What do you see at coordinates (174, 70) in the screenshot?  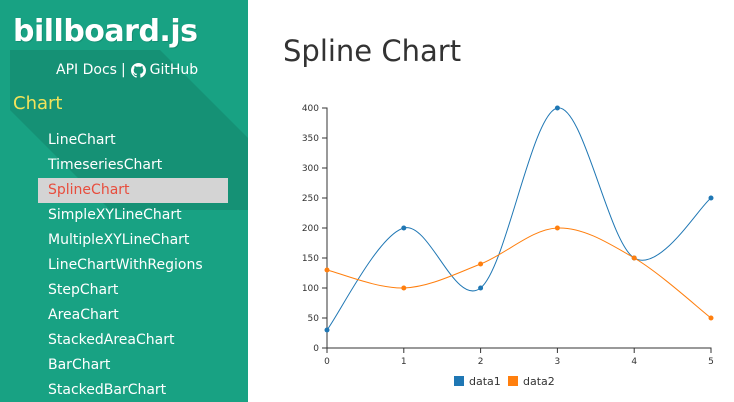 I see `github-link: GitHub` at bounding box center [174, 70].